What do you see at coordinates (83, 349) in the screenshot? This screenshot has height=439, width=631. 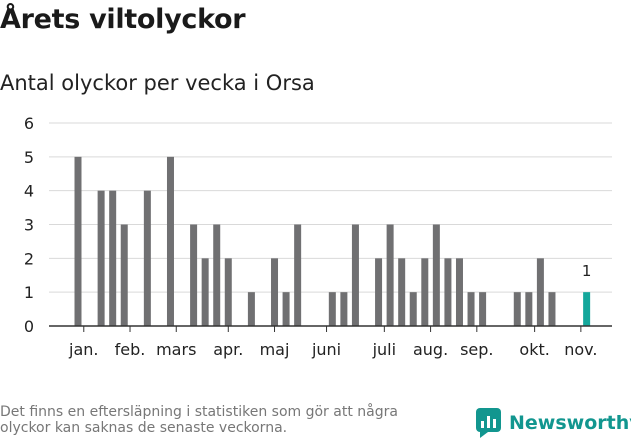 I see `x-tick-label: jan.` at bounding box center [83, 349].